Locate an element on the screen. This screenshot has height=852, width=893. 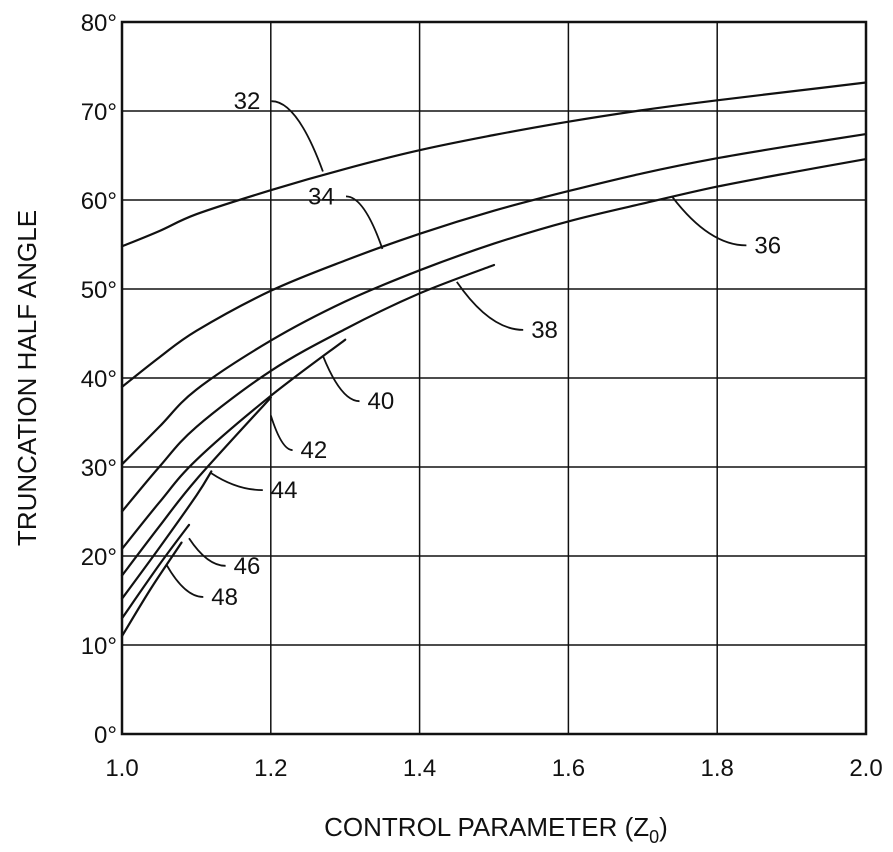
curve-label-48: 48 is located at coordinates (224, 597).